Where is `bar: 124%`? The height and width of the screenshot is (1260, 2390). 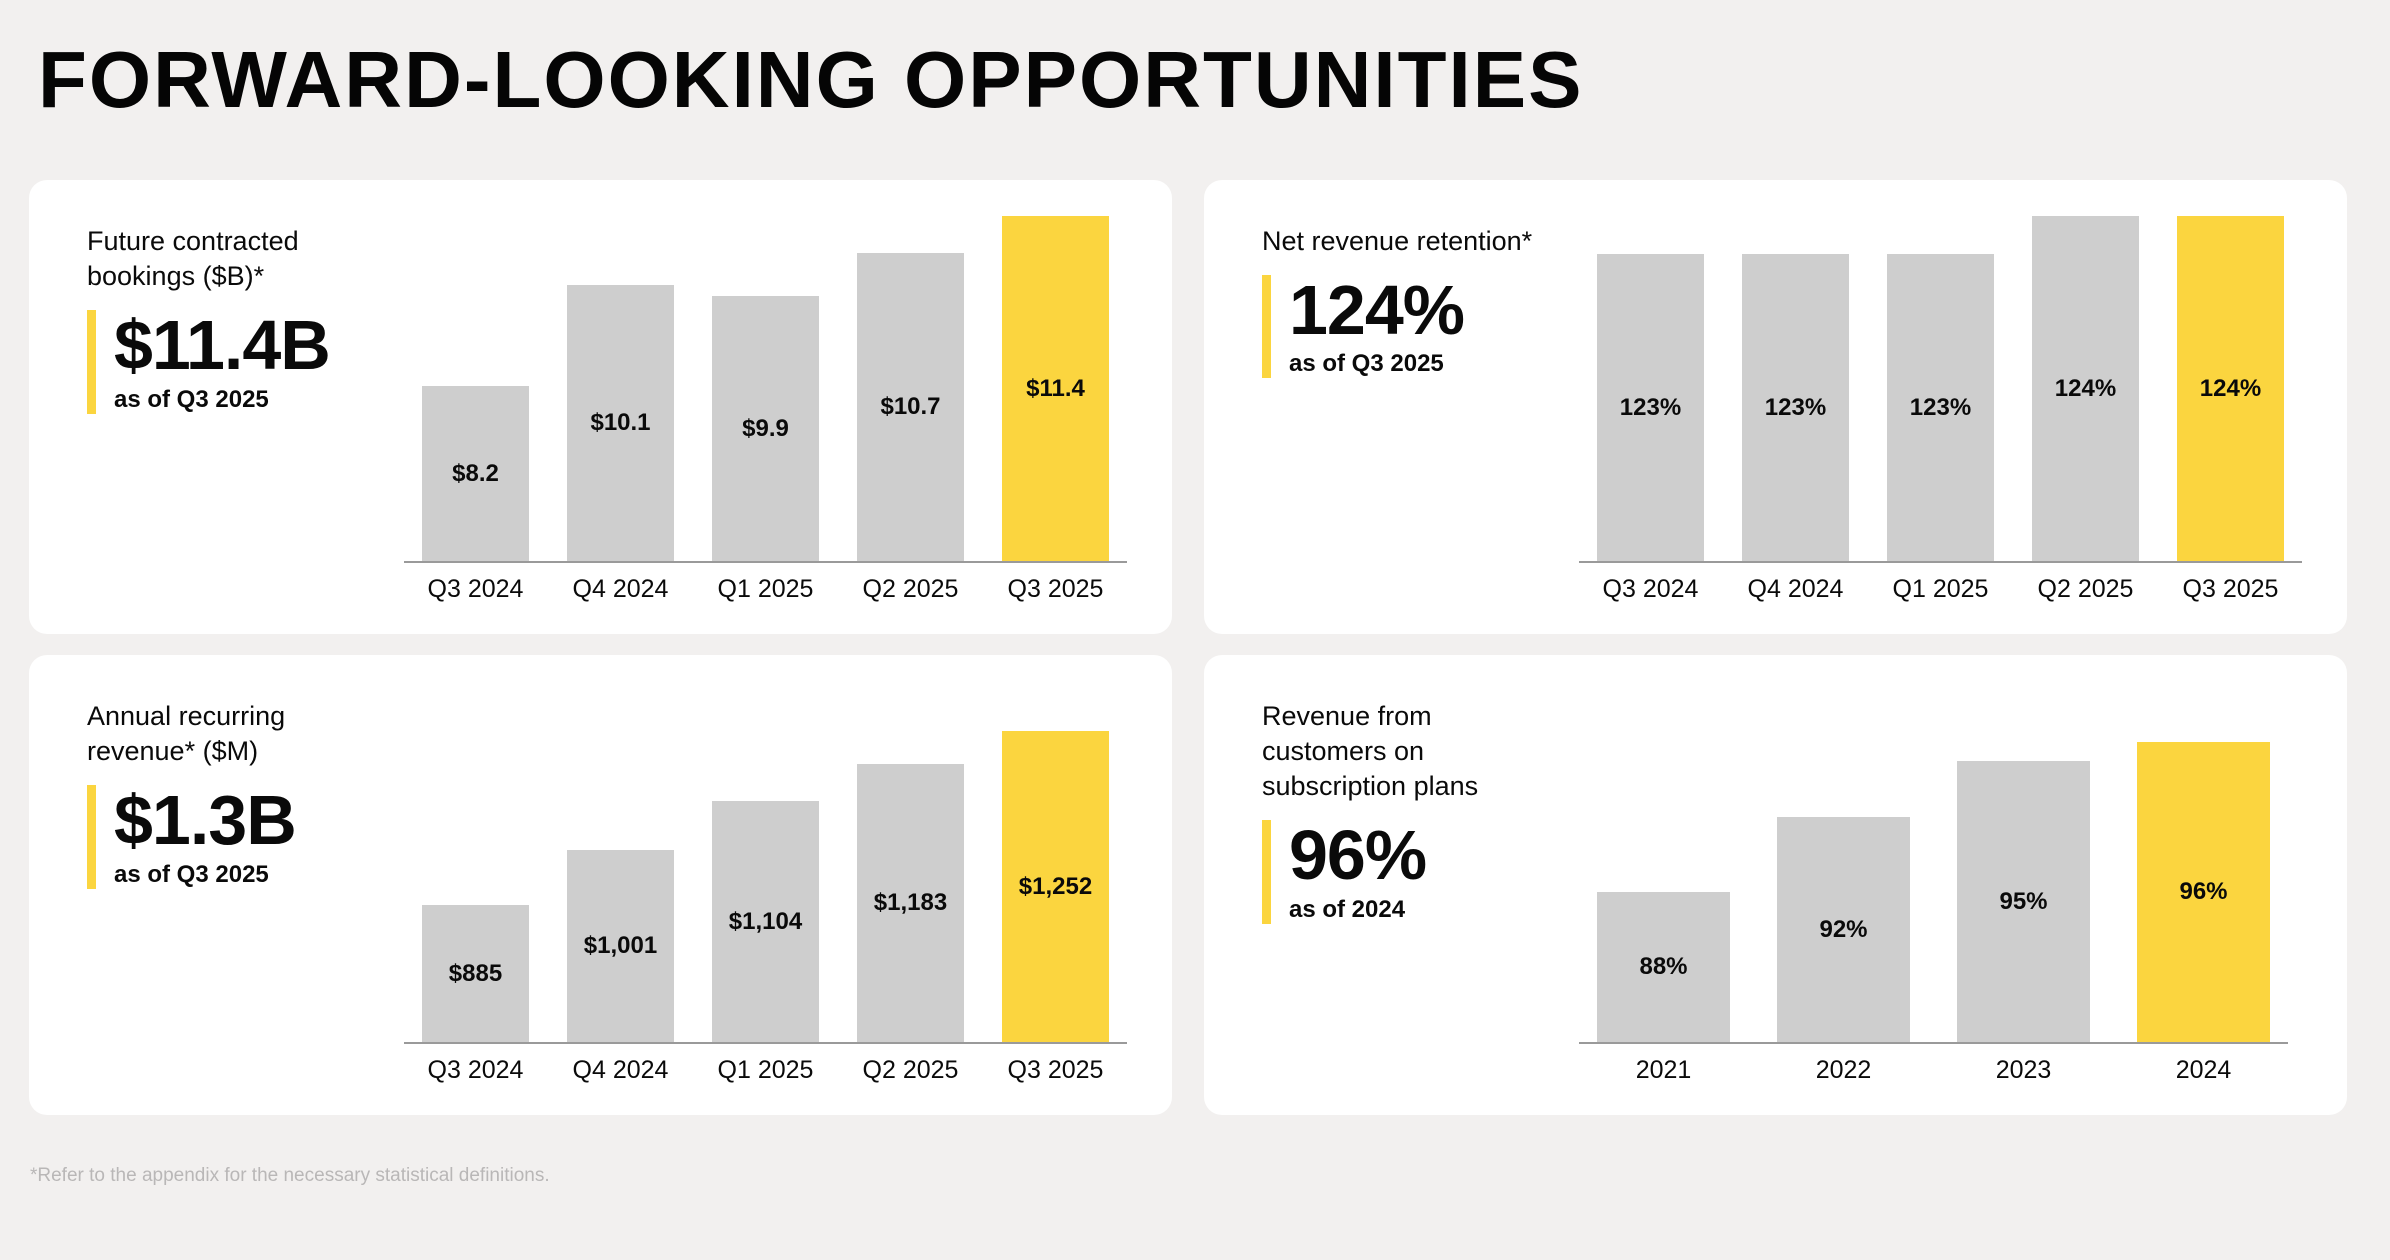
bar: 124% is located at coordinates (2085, 388).